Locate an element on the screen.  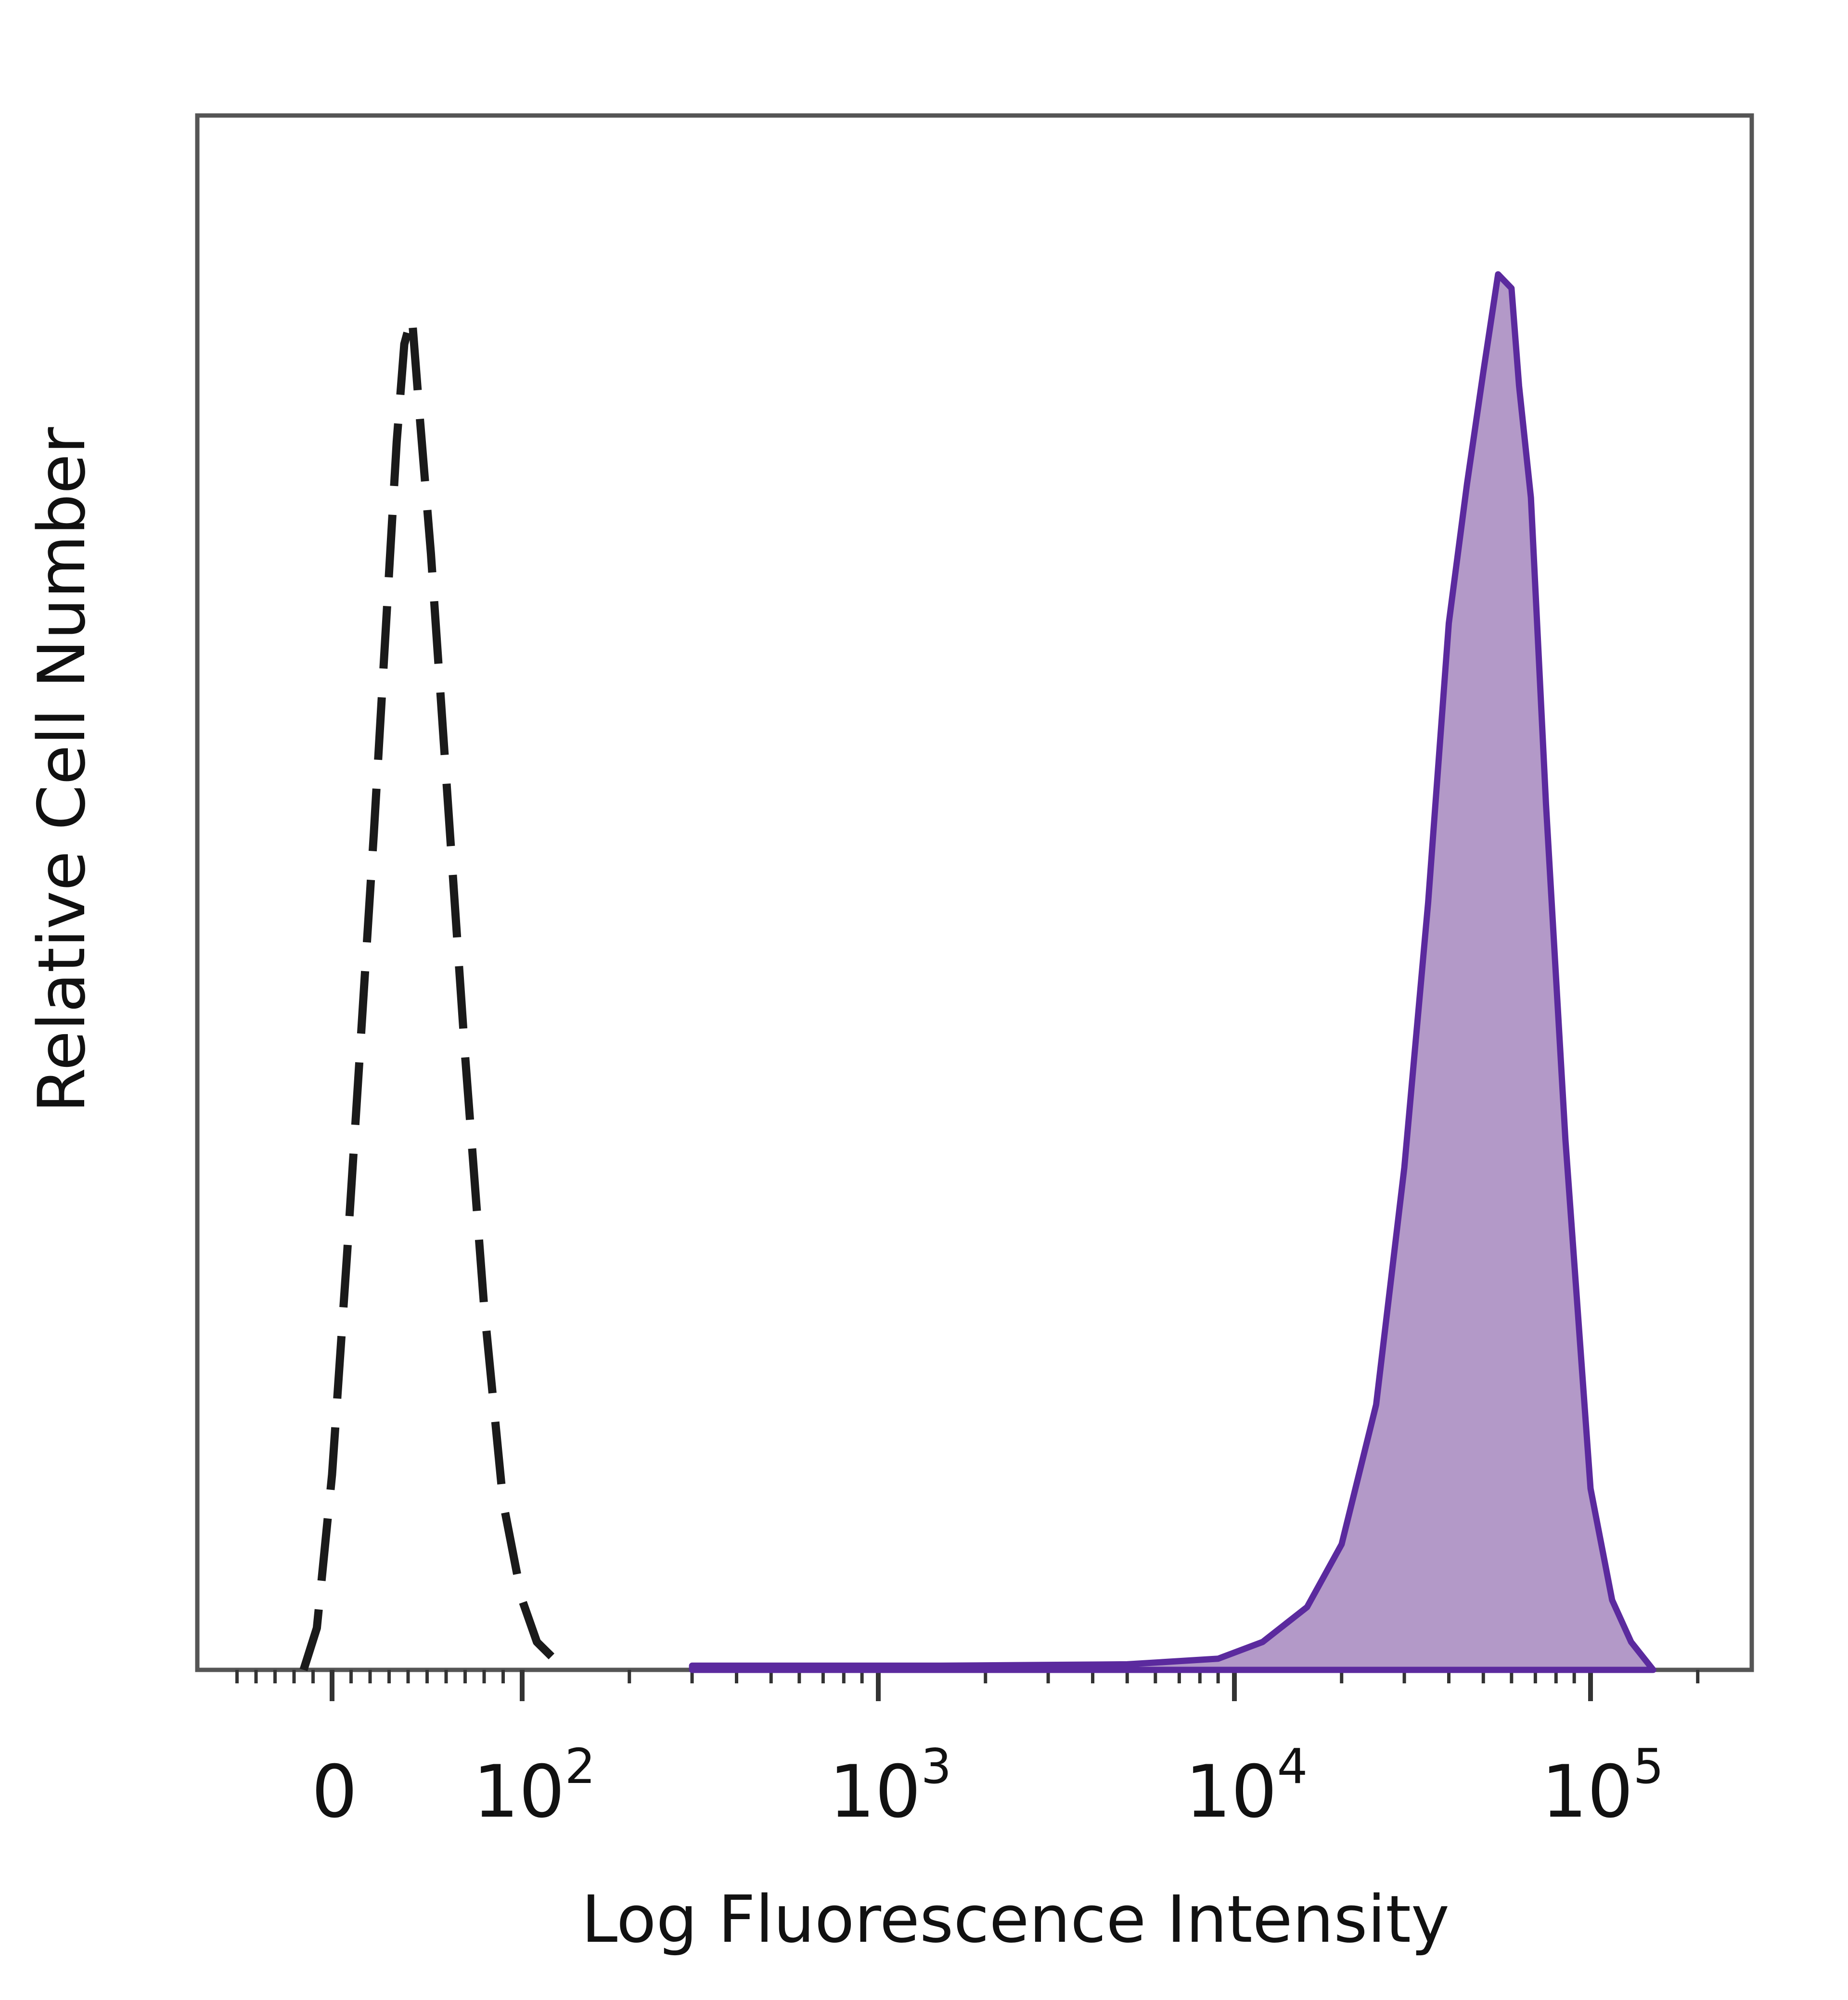
x-axis-ticks is located at coordinates (967, 1685).